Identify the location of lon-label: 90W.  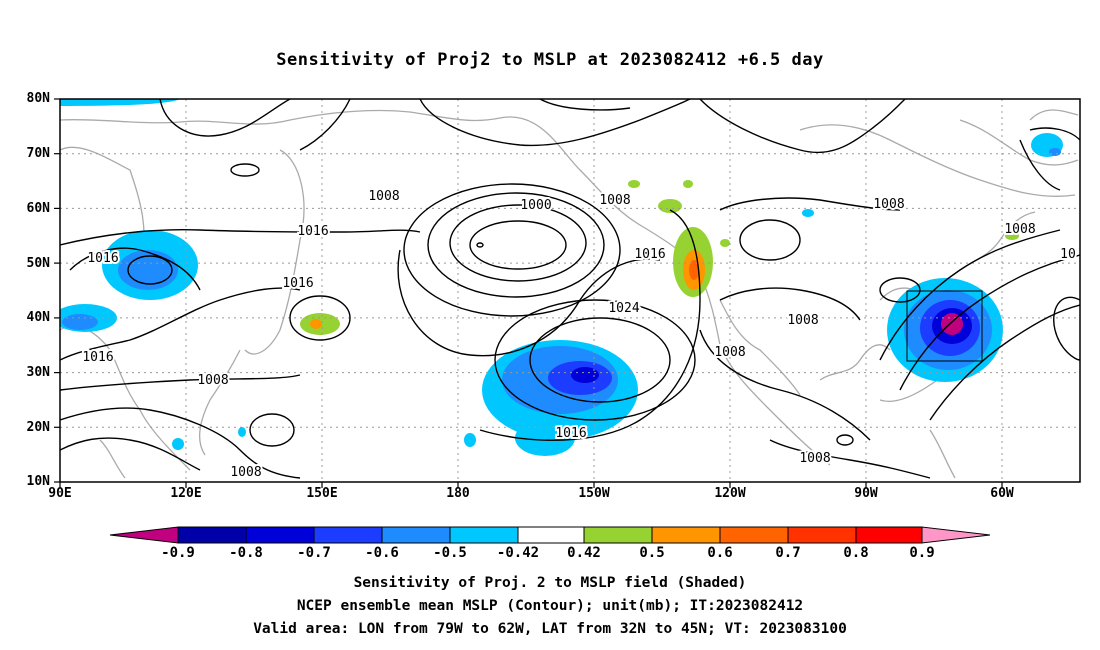
(866, 493).